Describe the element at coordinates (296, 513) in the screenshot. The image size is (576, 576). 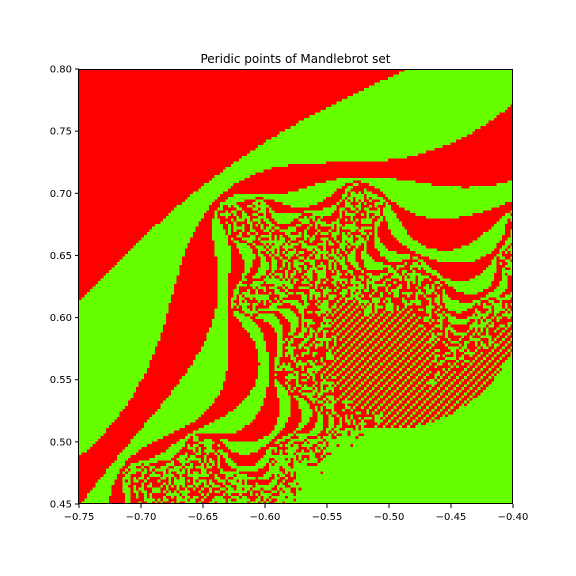
I see `x-axis: −0.75 −0.70 −0.65 −0.60 −0.55 −0.50 −0.45 −0.40` at that location.